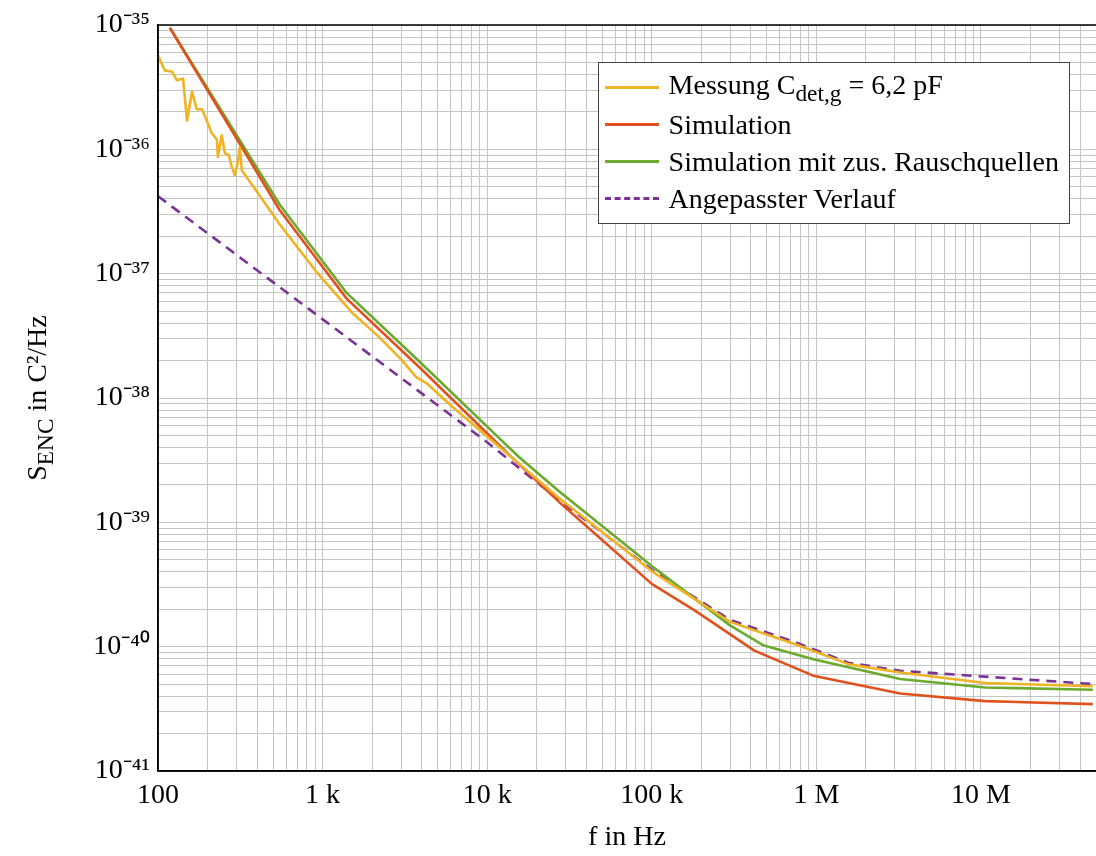 The image size is (1096, 856). What do you see at coordinates (122, 147) in the screenshot?
I see `y-tick-label: 10⁻³⁶` at bounding box center [122, 147].